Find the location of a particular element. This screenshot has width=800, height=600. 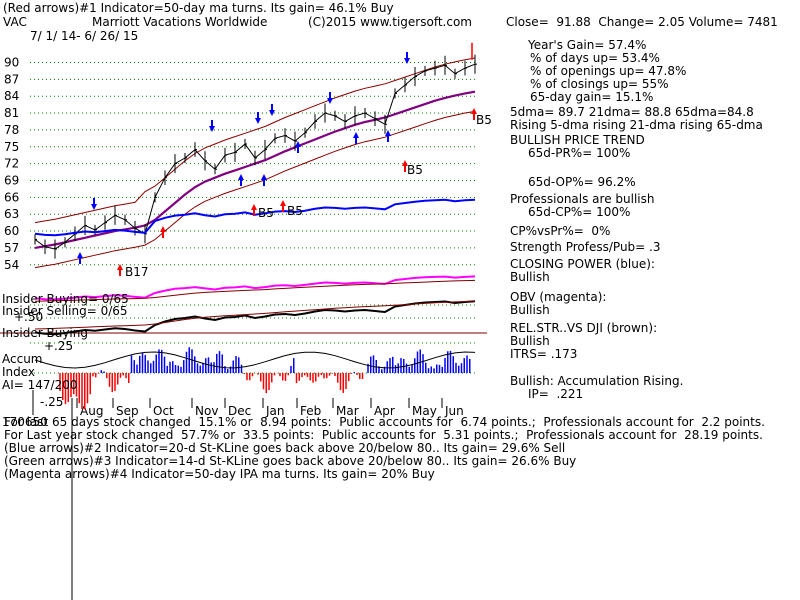

closing-power-line is located at coordinates (255, 217).